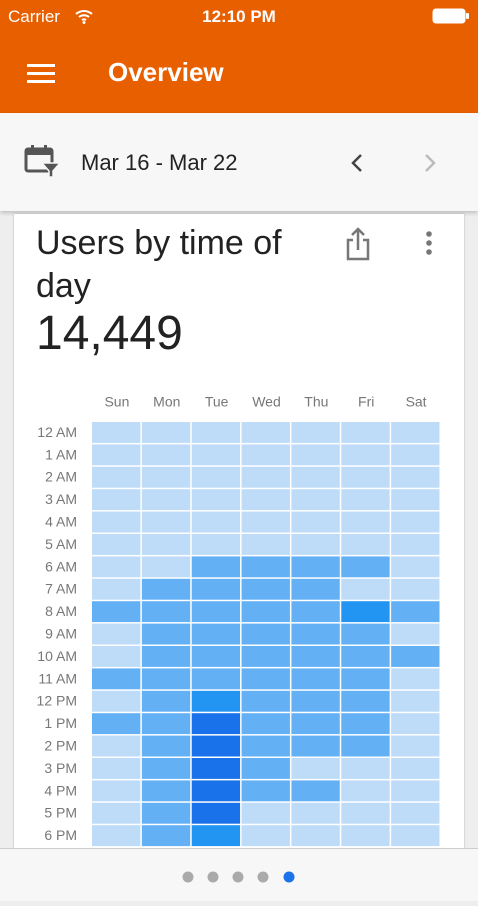 Image resolution: width=478 pixels, height=906 pixels. Describe the element at coordinates (60, 746) in the screenshot. I see `row-label: 2 PM` at that location.